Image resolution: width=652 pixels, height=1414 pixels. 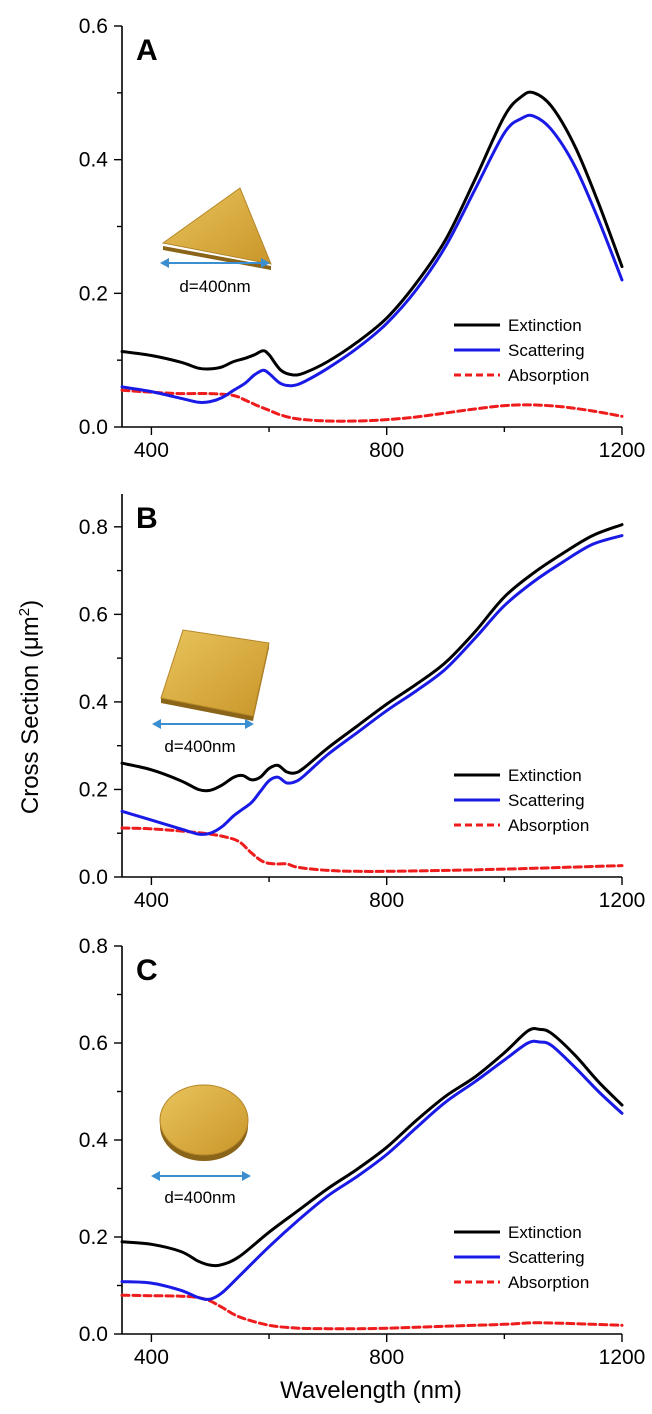 What do you see at coordinates (30, 604) in the screenshot?
I see `y-axis-title-close: )` at bounding box center [30, 604].